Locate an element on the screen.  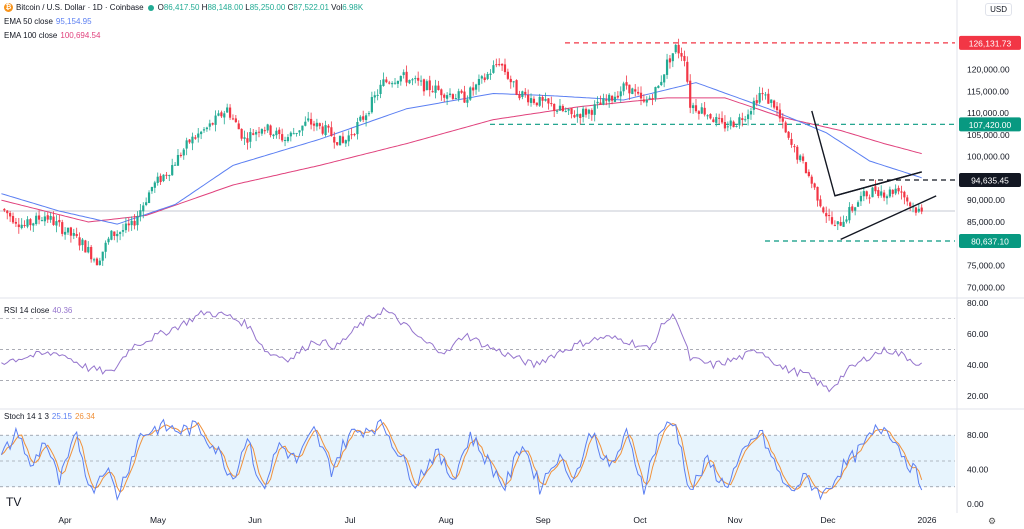
ohlc-high-value: 88,148.00 is located at coordinates (225, 7).